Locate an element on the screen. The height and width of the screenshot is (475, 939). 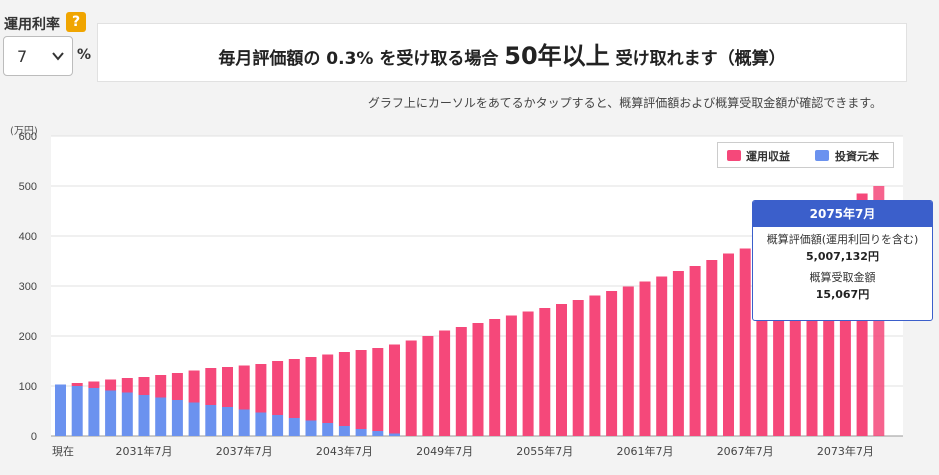
x-tick-label: 2031年7月 is located at coordinates (144, 451).